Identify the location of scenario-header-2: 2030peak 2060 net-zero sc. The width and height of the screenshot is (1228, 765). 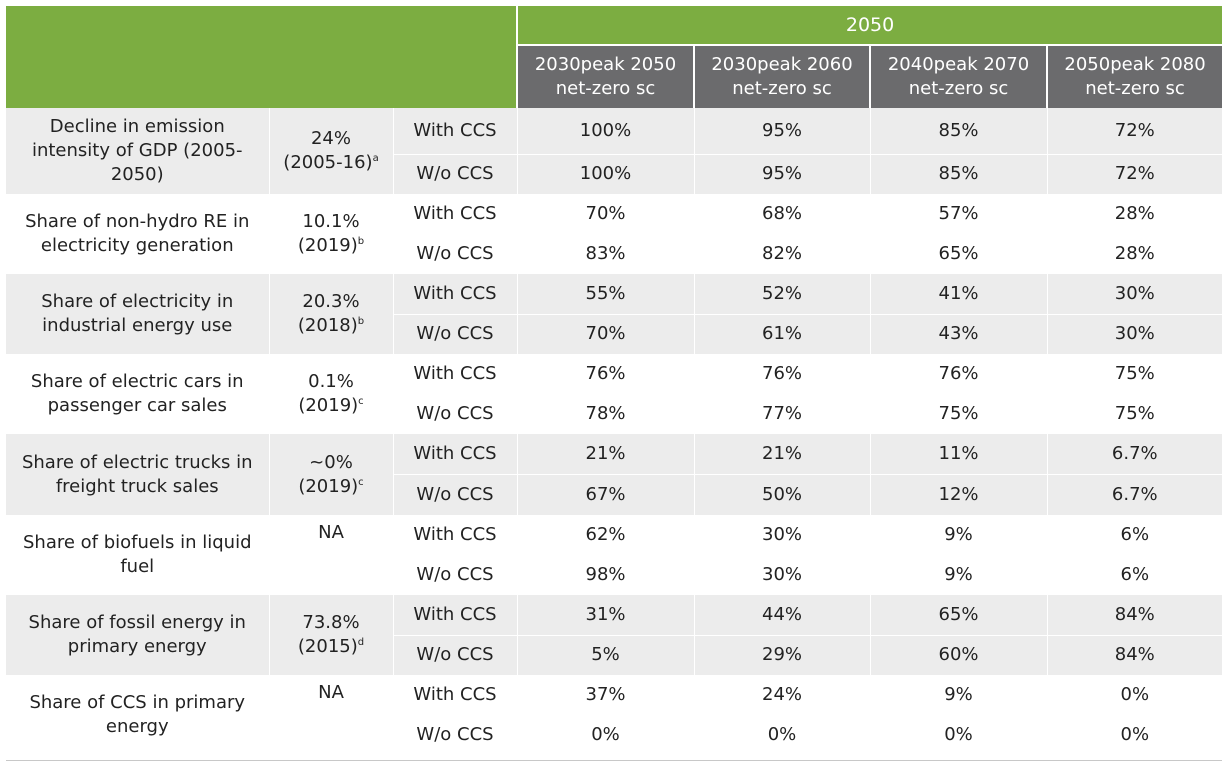
(782, 76).